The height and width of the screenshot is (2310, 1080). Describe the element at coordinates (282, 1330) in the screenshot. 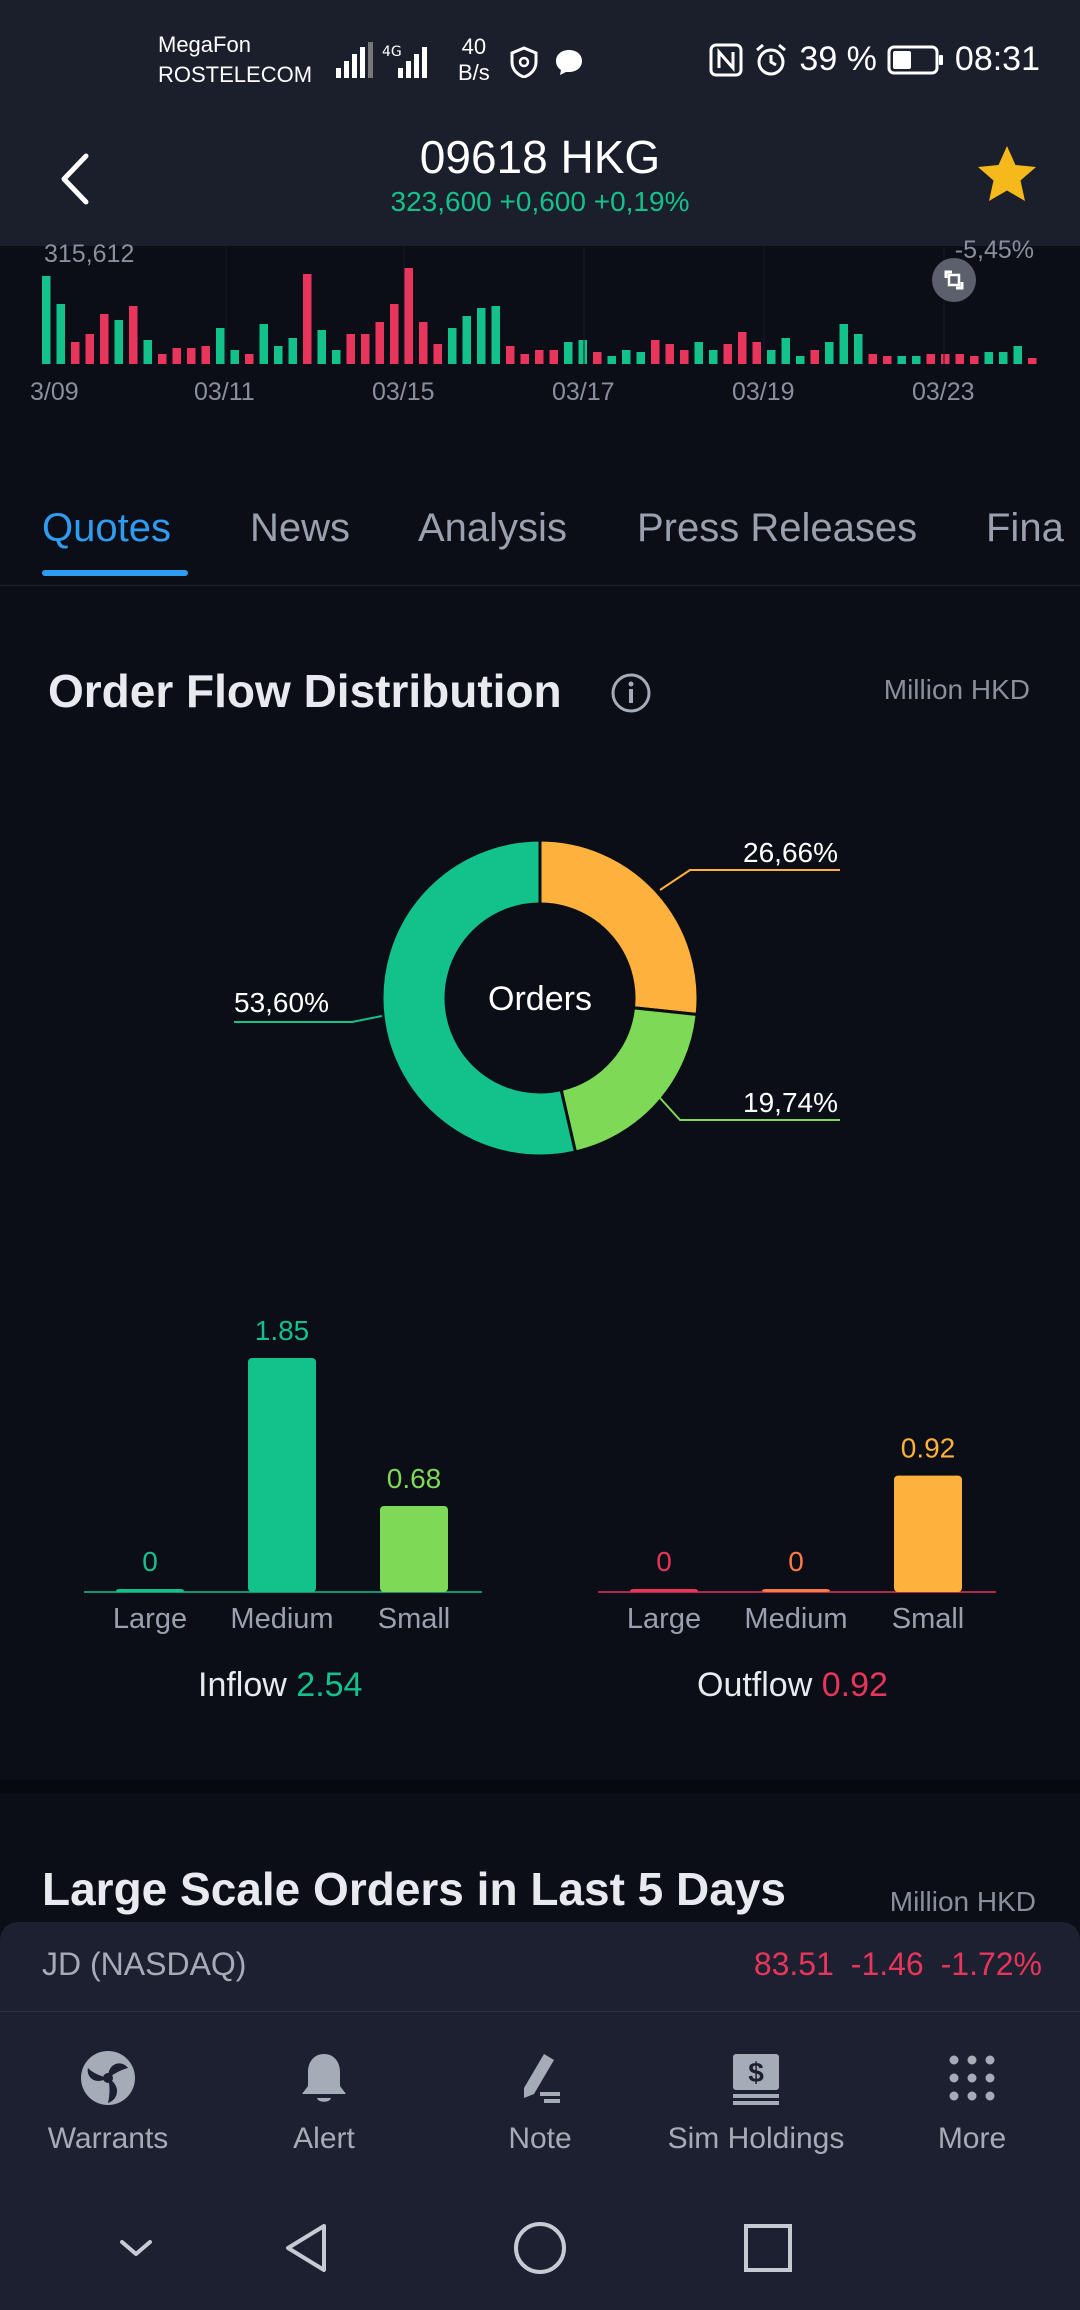

I see `bar-value-label: 1.85` at that location.